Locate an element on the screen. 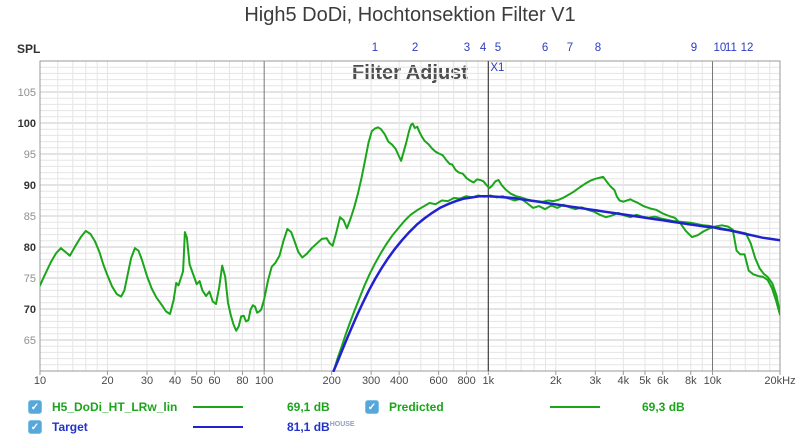 Image resolution: width=800 pixels, height=440 pixels. x-tick-60: 60 is located at coordinates (214, 381).